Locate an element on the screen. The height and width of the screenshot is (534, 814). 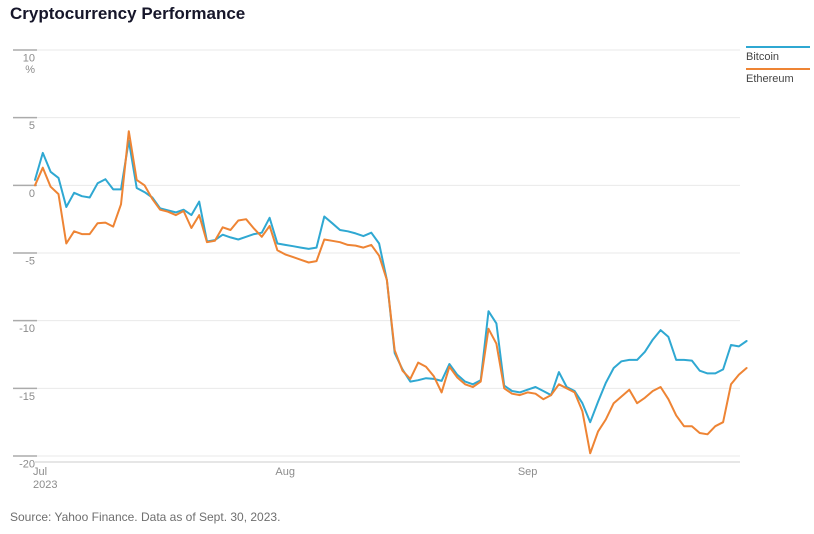
chart-legend: Bitcoin Ethereum is located at coordinates (779, 68).